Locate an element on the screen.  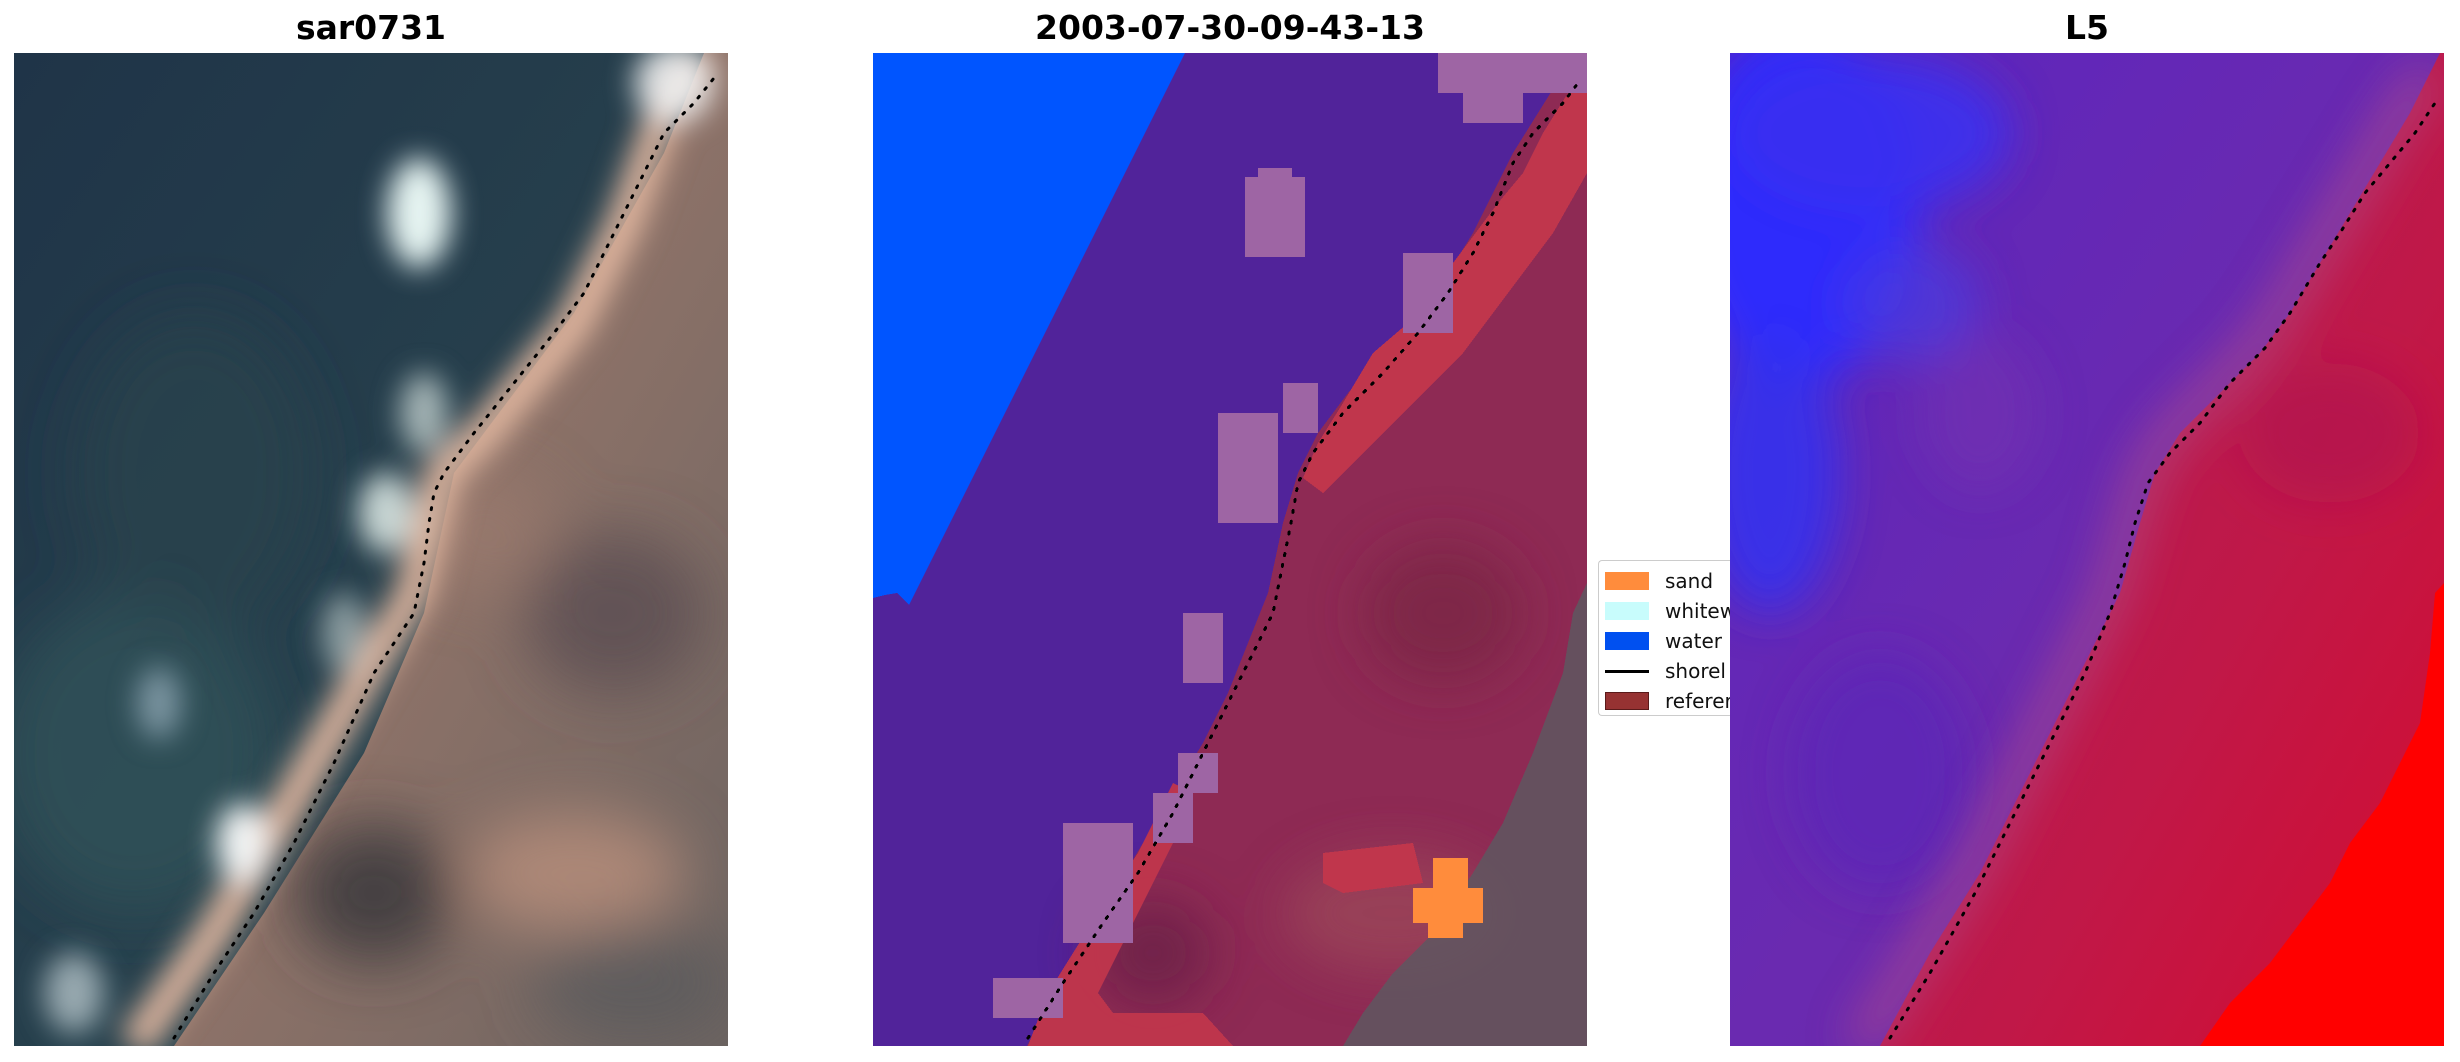
sand-patch is located at coordinates (1448, 898).